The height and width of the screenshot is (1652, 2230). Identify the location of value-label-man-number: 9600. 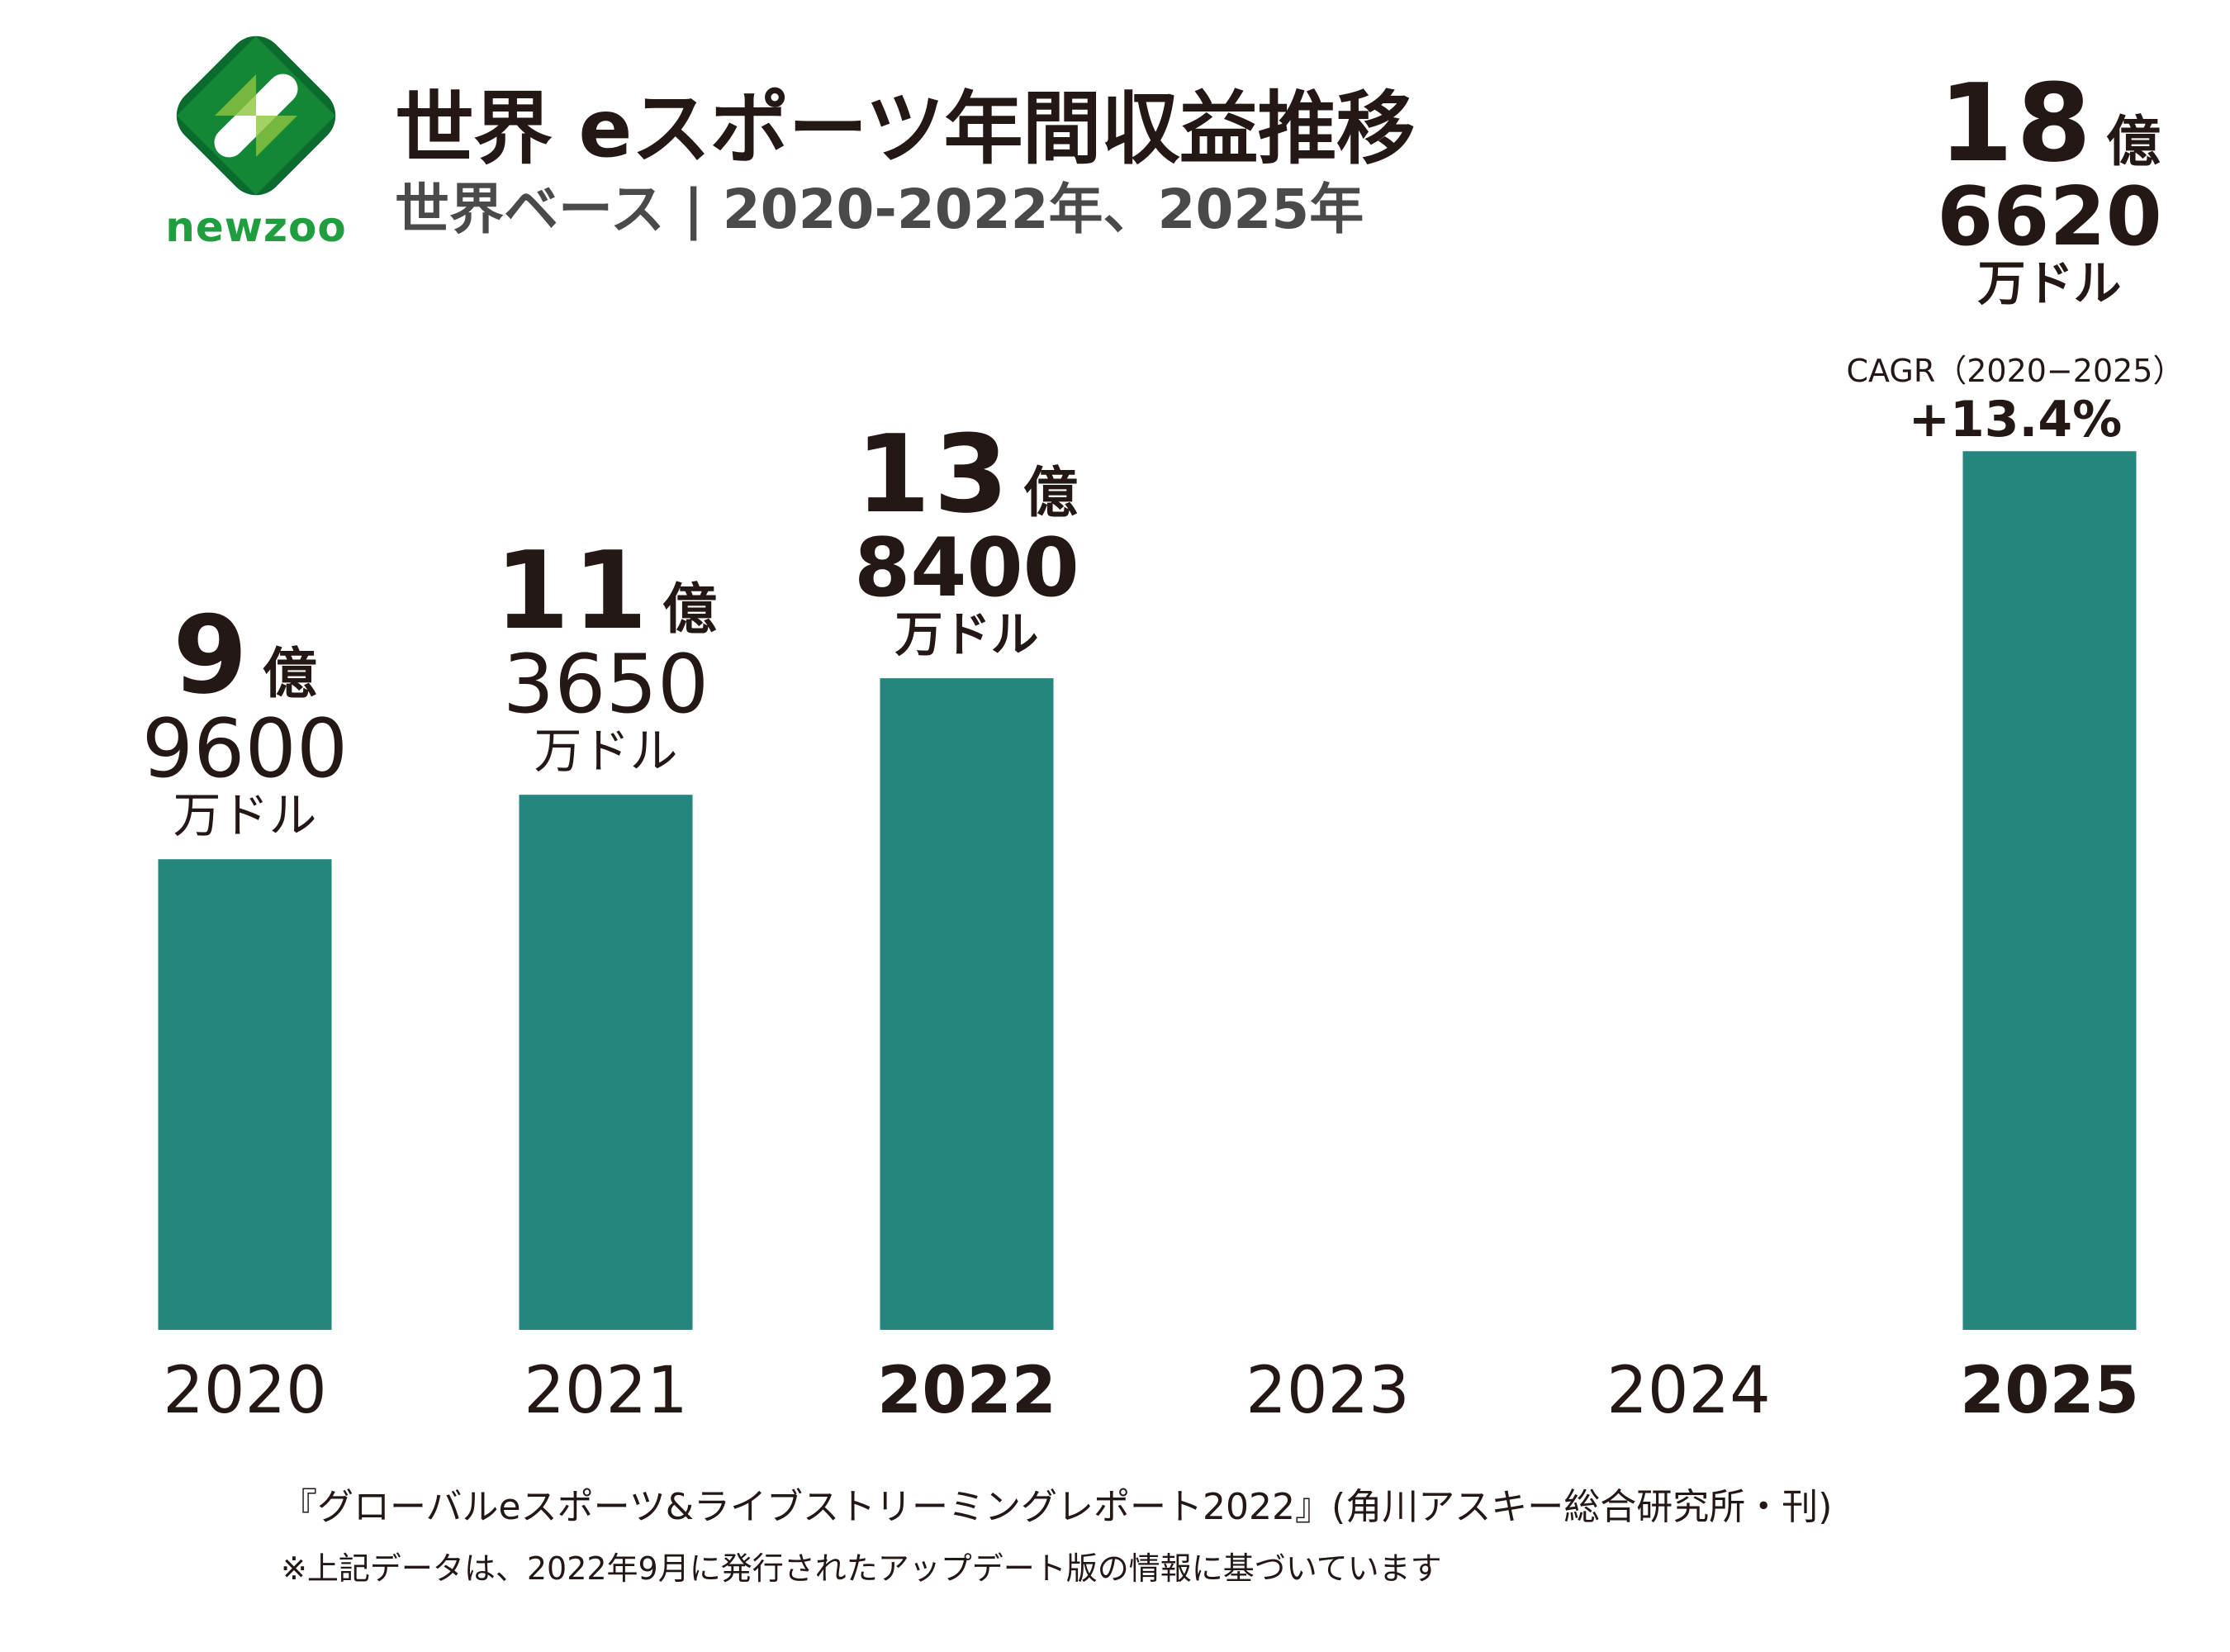
(245, 749).